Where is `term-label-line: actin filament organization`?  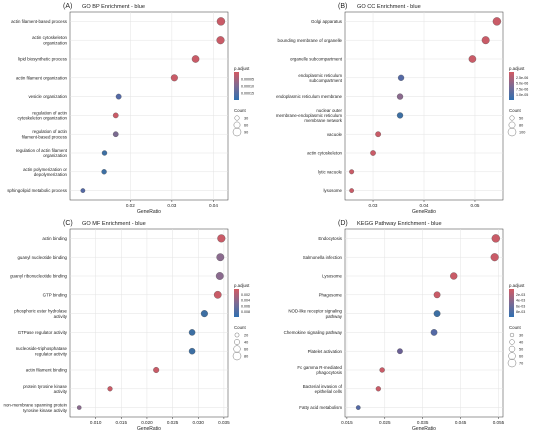 term-label-line: actin filament organization is located at coordinates (42, 77).